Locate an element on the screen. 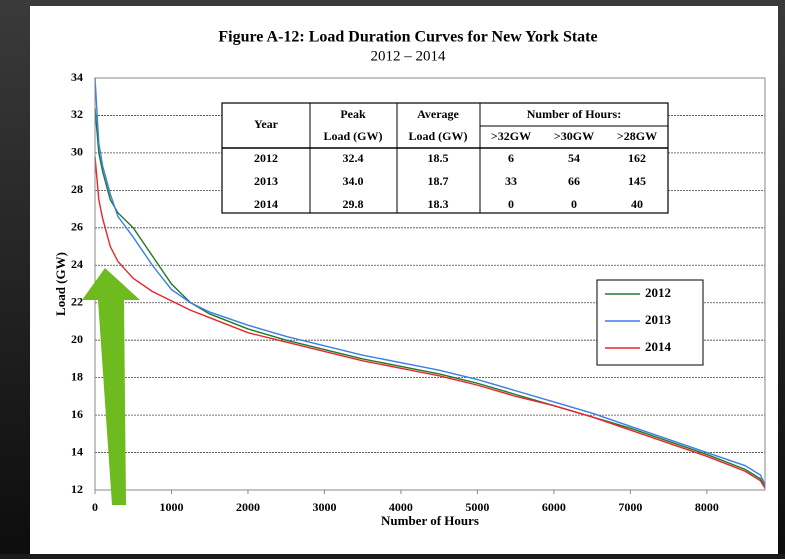 This screenshot has height=559, width=785. table-text: 54 is located at coordinates (574, 158).